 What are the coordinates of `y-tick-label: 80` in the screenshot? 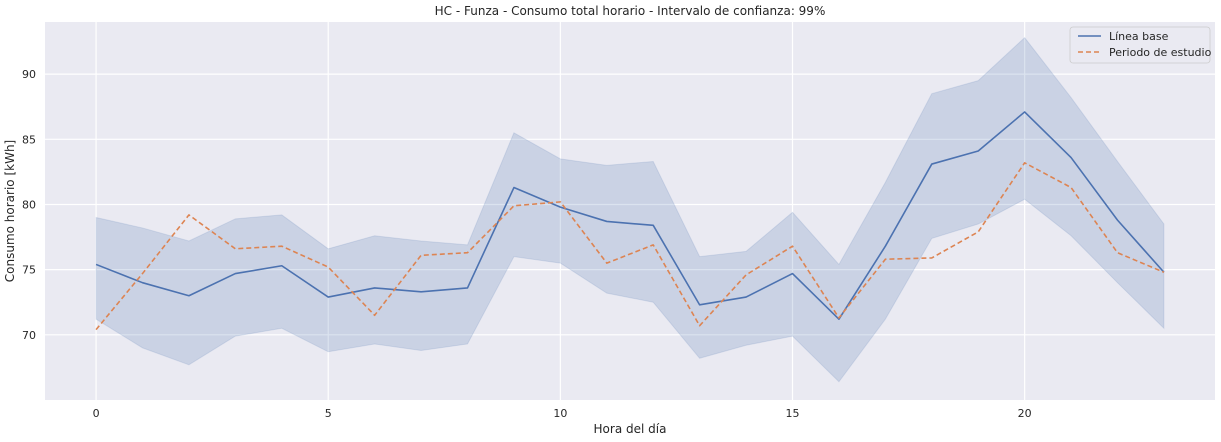 It's located at (29, 204).